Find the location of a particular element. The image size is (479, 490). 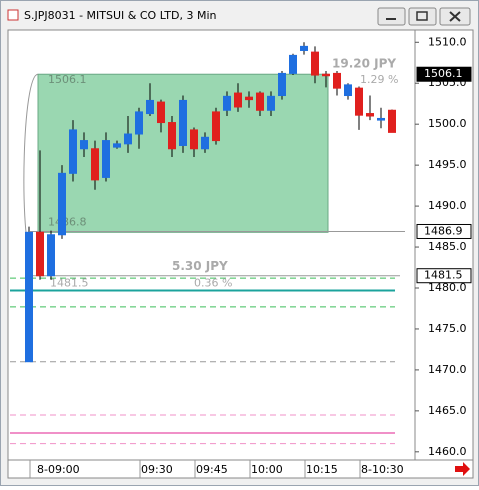

measure-bottom-label: 1486.8 is located at coordinates (67, 221).